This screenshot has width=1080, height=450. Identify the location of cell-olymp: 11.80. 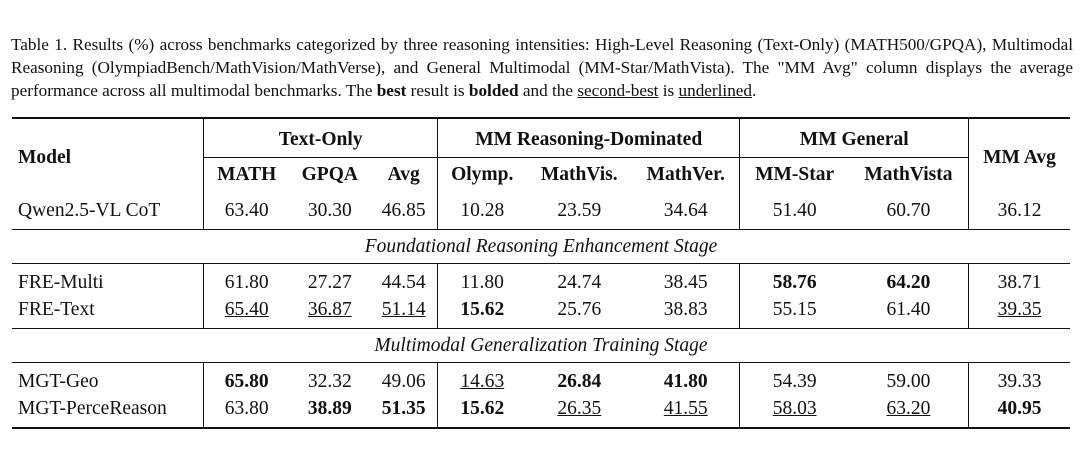
(482, 282).